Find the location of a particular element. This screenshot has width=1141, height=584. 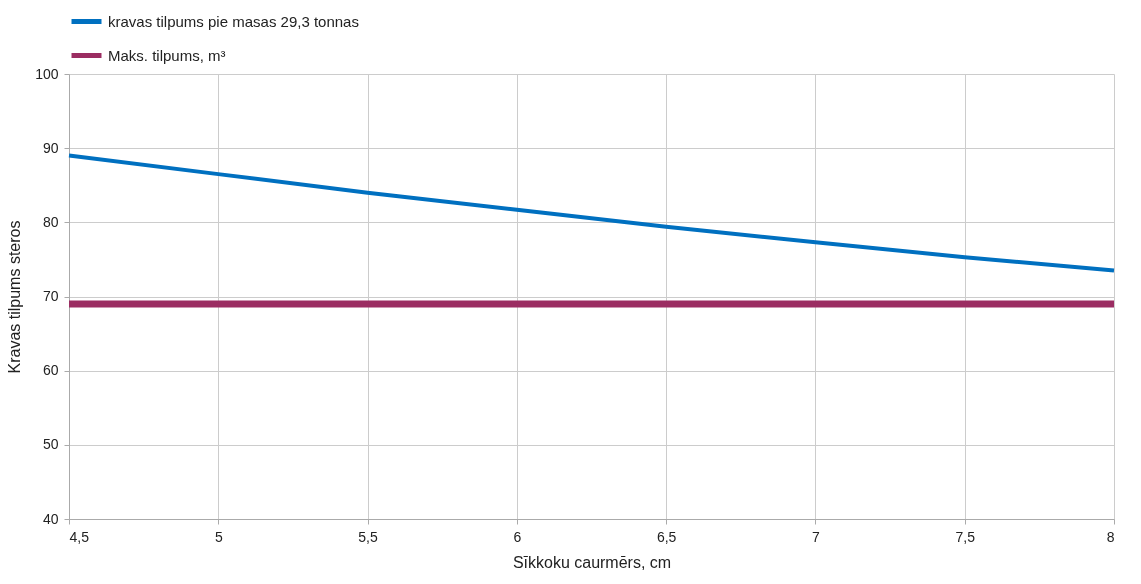

y-tick-label: 90 is located at coordinates (50, 147).